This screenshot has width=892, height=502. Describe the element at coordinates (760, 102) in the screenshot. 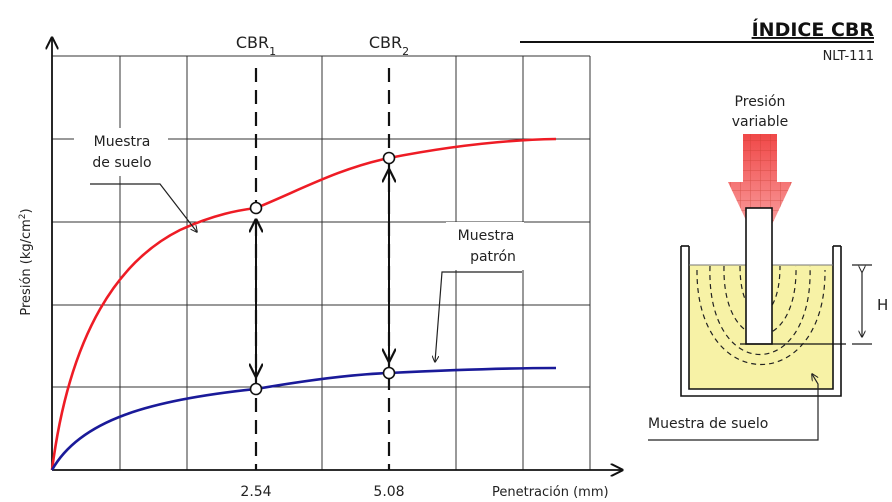

I see `pressure-label-line1: Presión` at that location.